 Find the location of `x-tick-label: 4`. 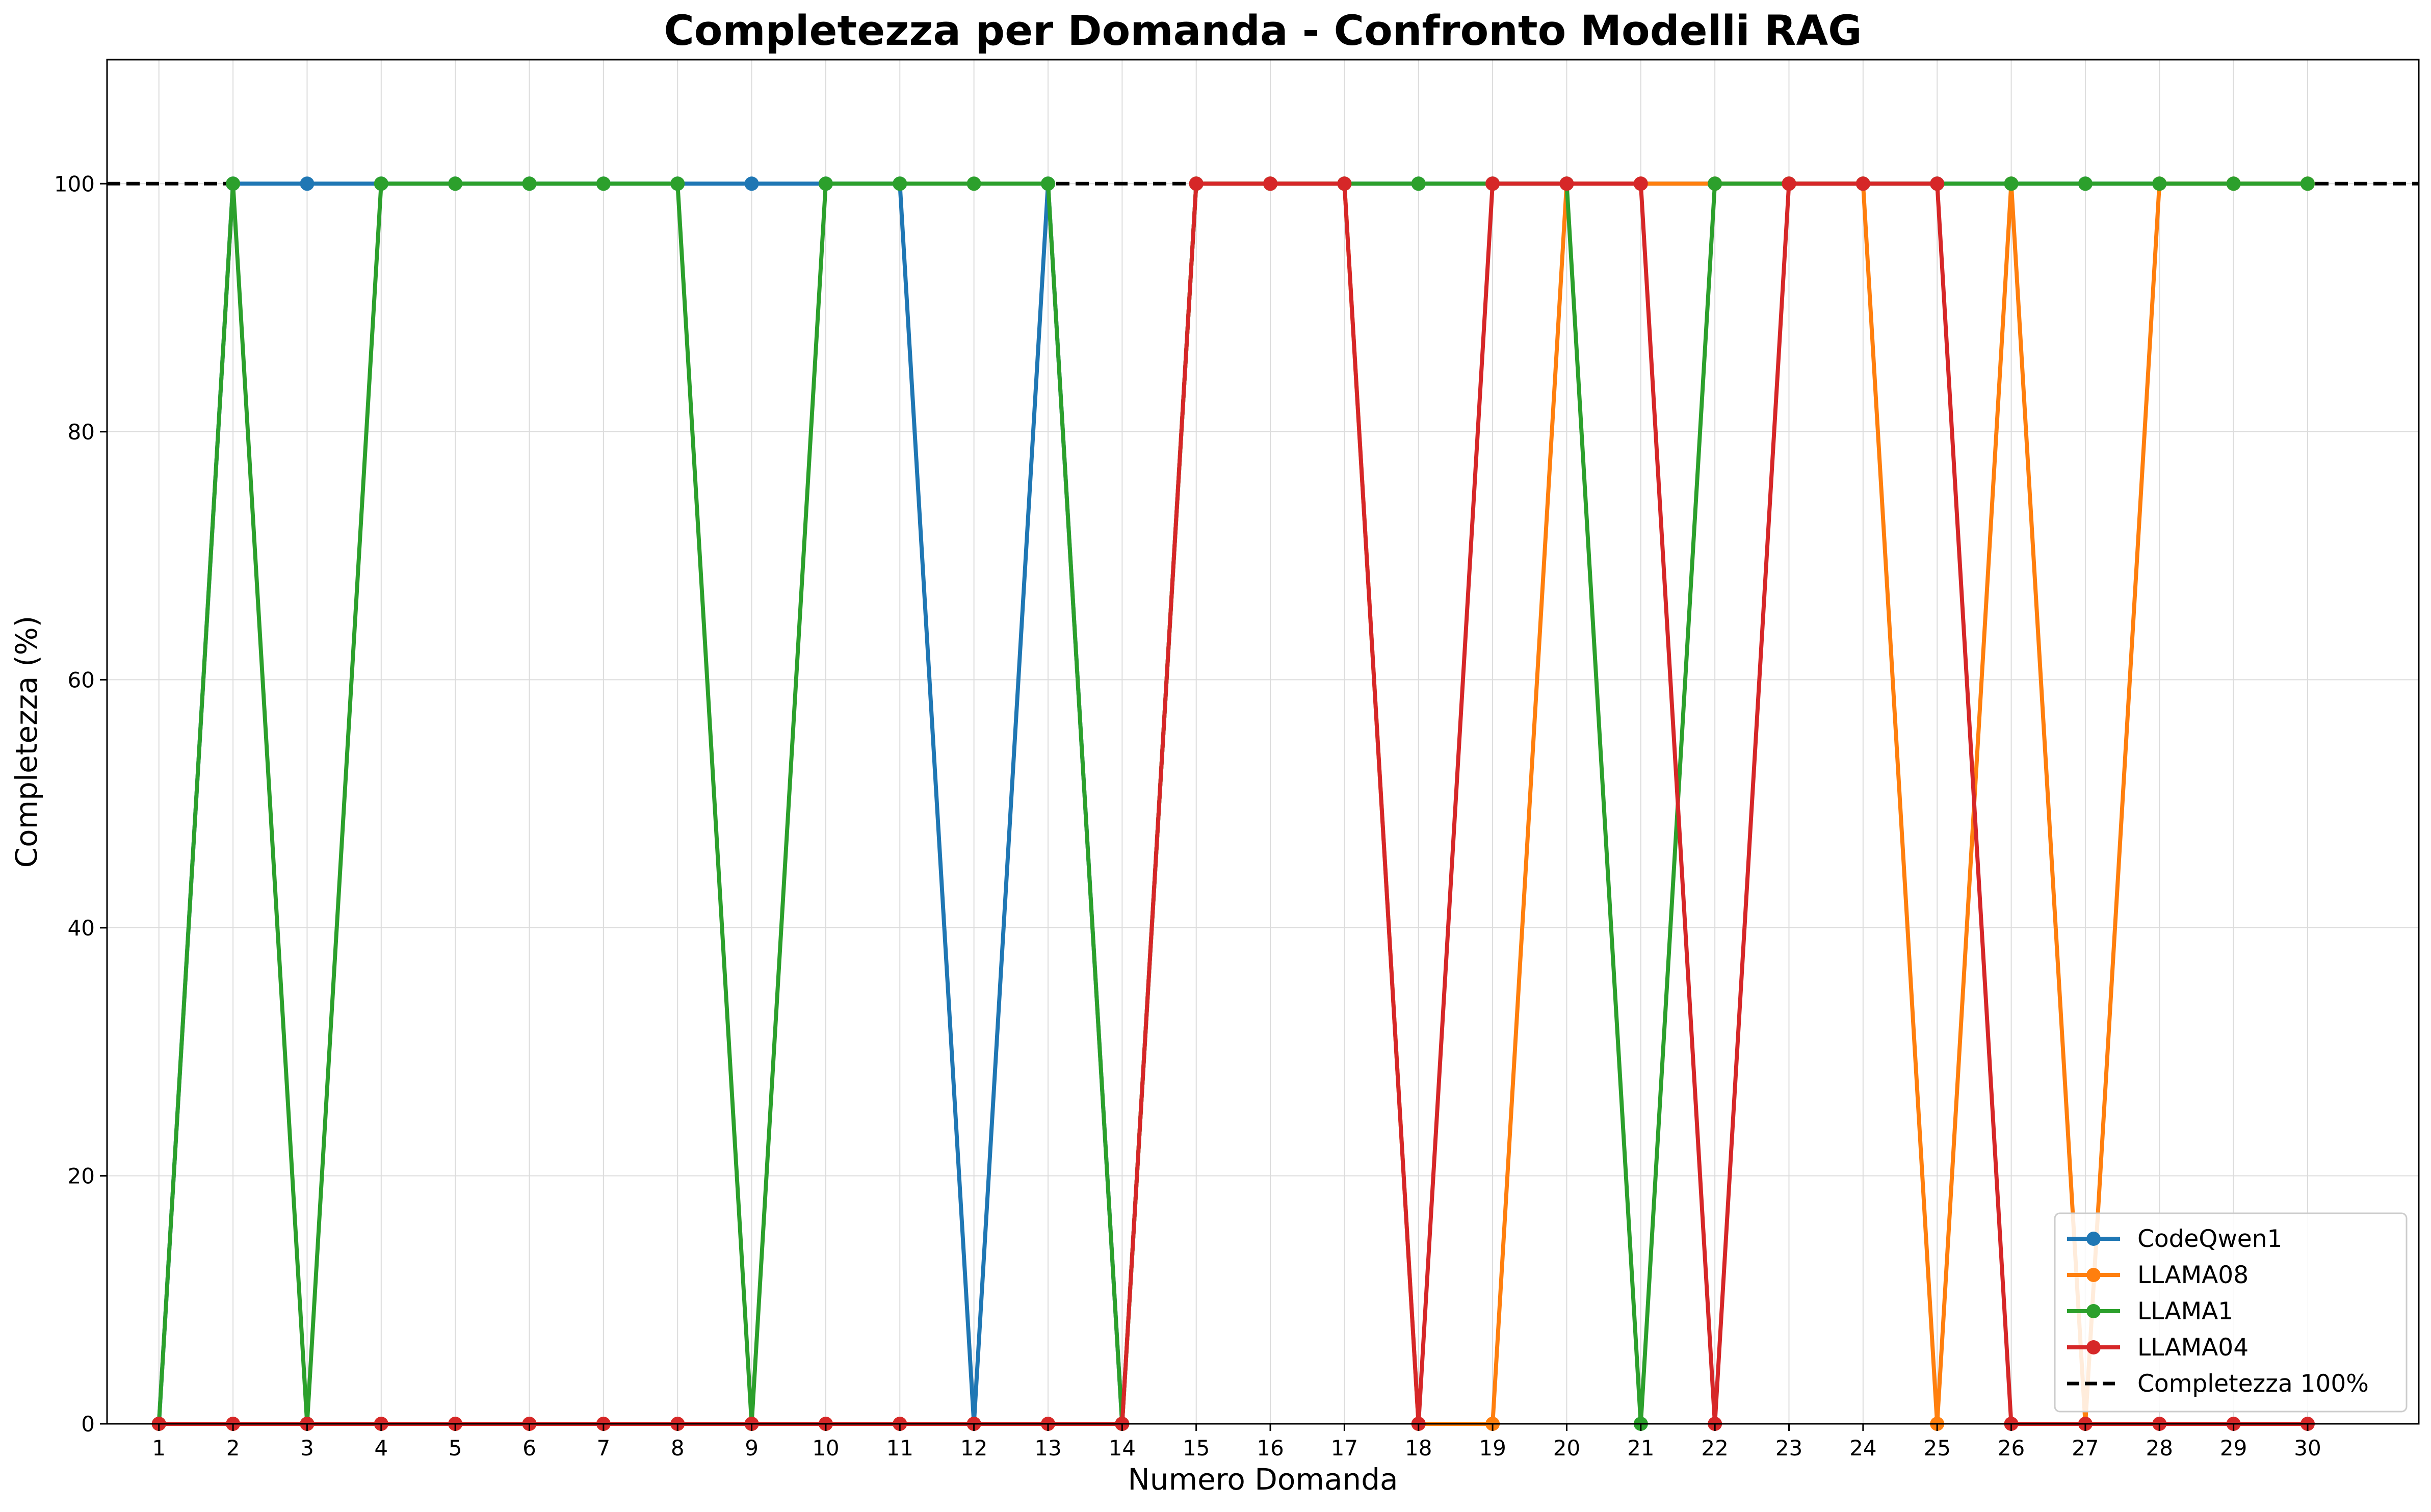

x-tick-label: 4 is located at coordinates (381, 1448).